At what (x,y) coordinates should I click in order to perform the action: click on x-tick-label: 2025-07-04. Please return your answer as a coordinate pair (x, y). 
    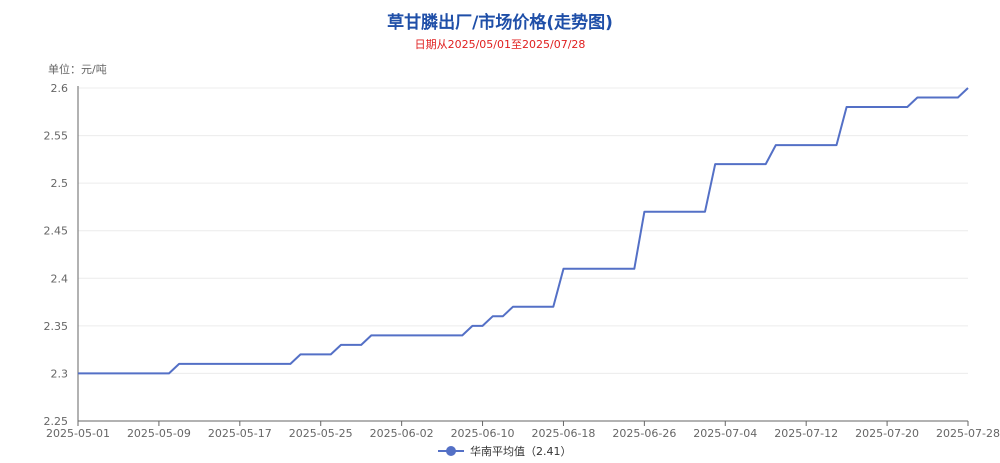
    Looking at the image, I should click on (725, 433).